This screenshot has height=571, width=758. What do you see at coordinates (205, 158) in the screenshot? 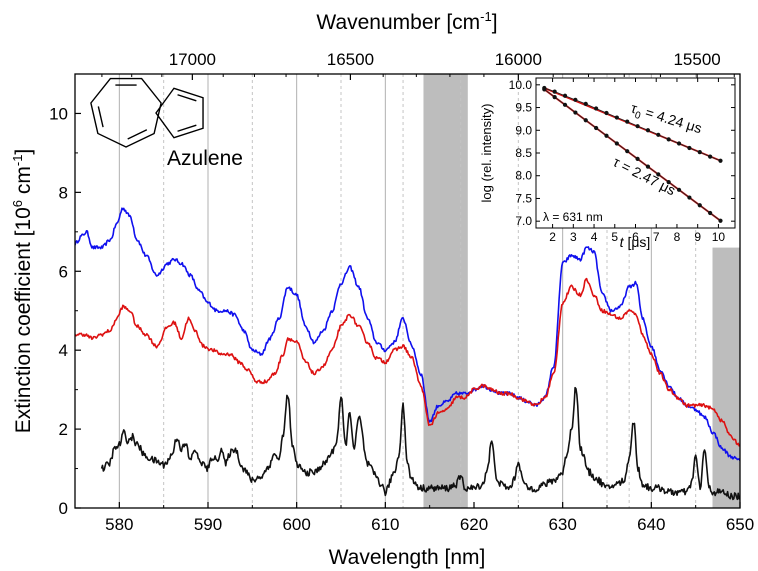
I see `molecule-label: Azulene` at bounding box center [205, 158].